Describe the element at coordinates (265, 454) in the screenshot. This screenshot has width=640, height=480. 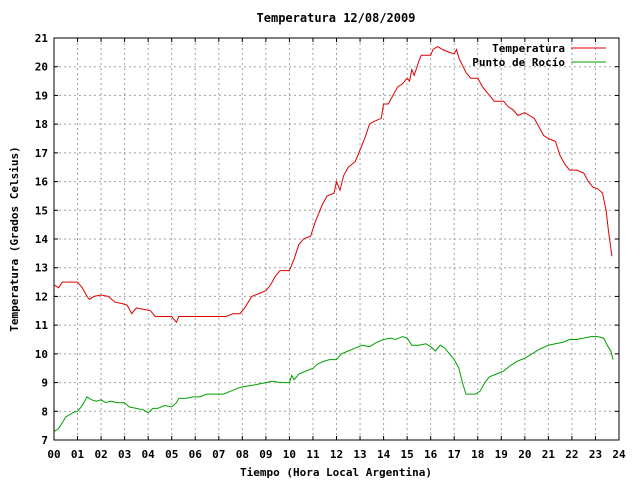
I see `x-tick-label: 09` at that location.